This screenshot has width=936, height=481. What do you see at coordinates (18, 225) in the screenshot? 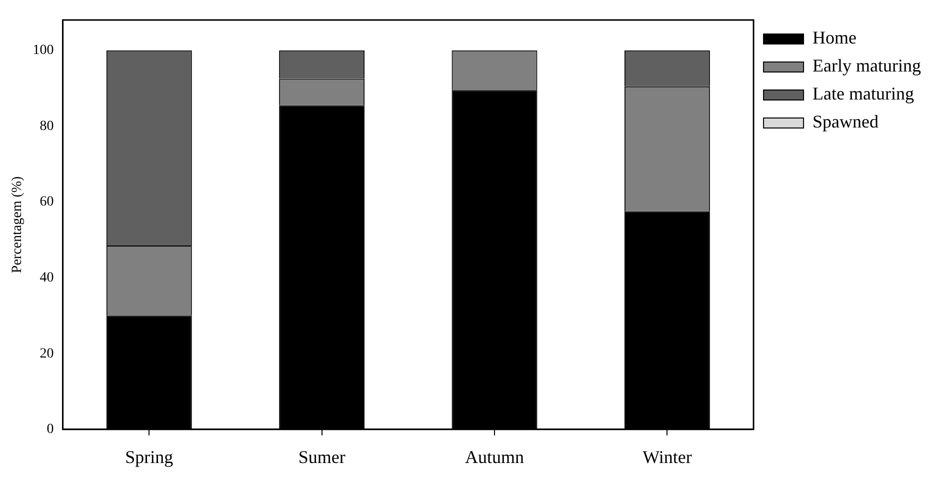
I see `y-axis-title: Percentagem (%)` at bounding box center [18, 225].